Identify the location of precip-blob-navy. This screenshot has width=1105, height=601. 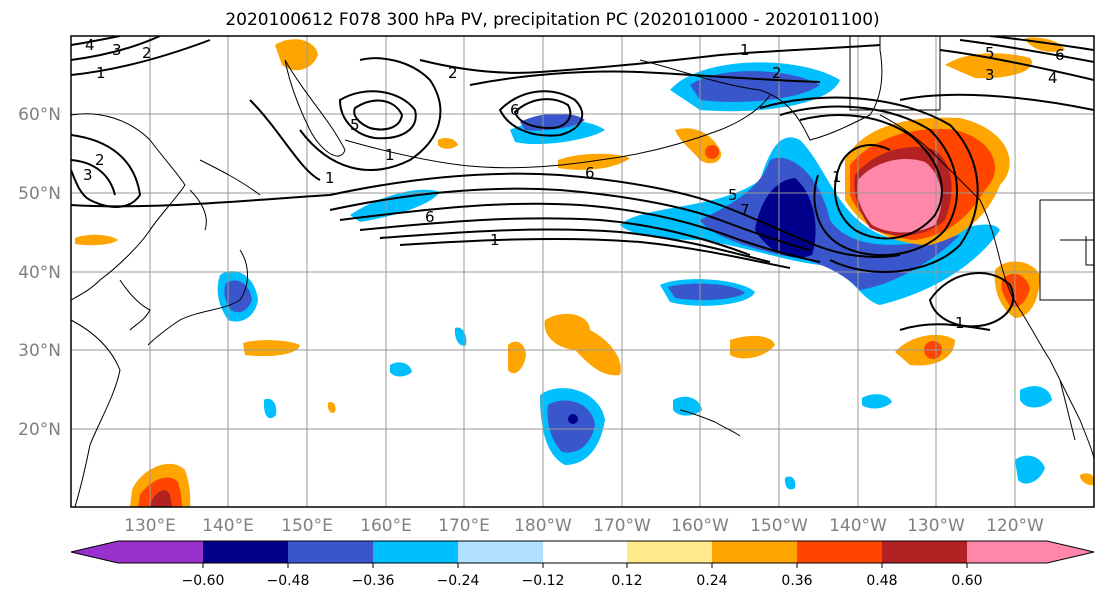
(573, 419).